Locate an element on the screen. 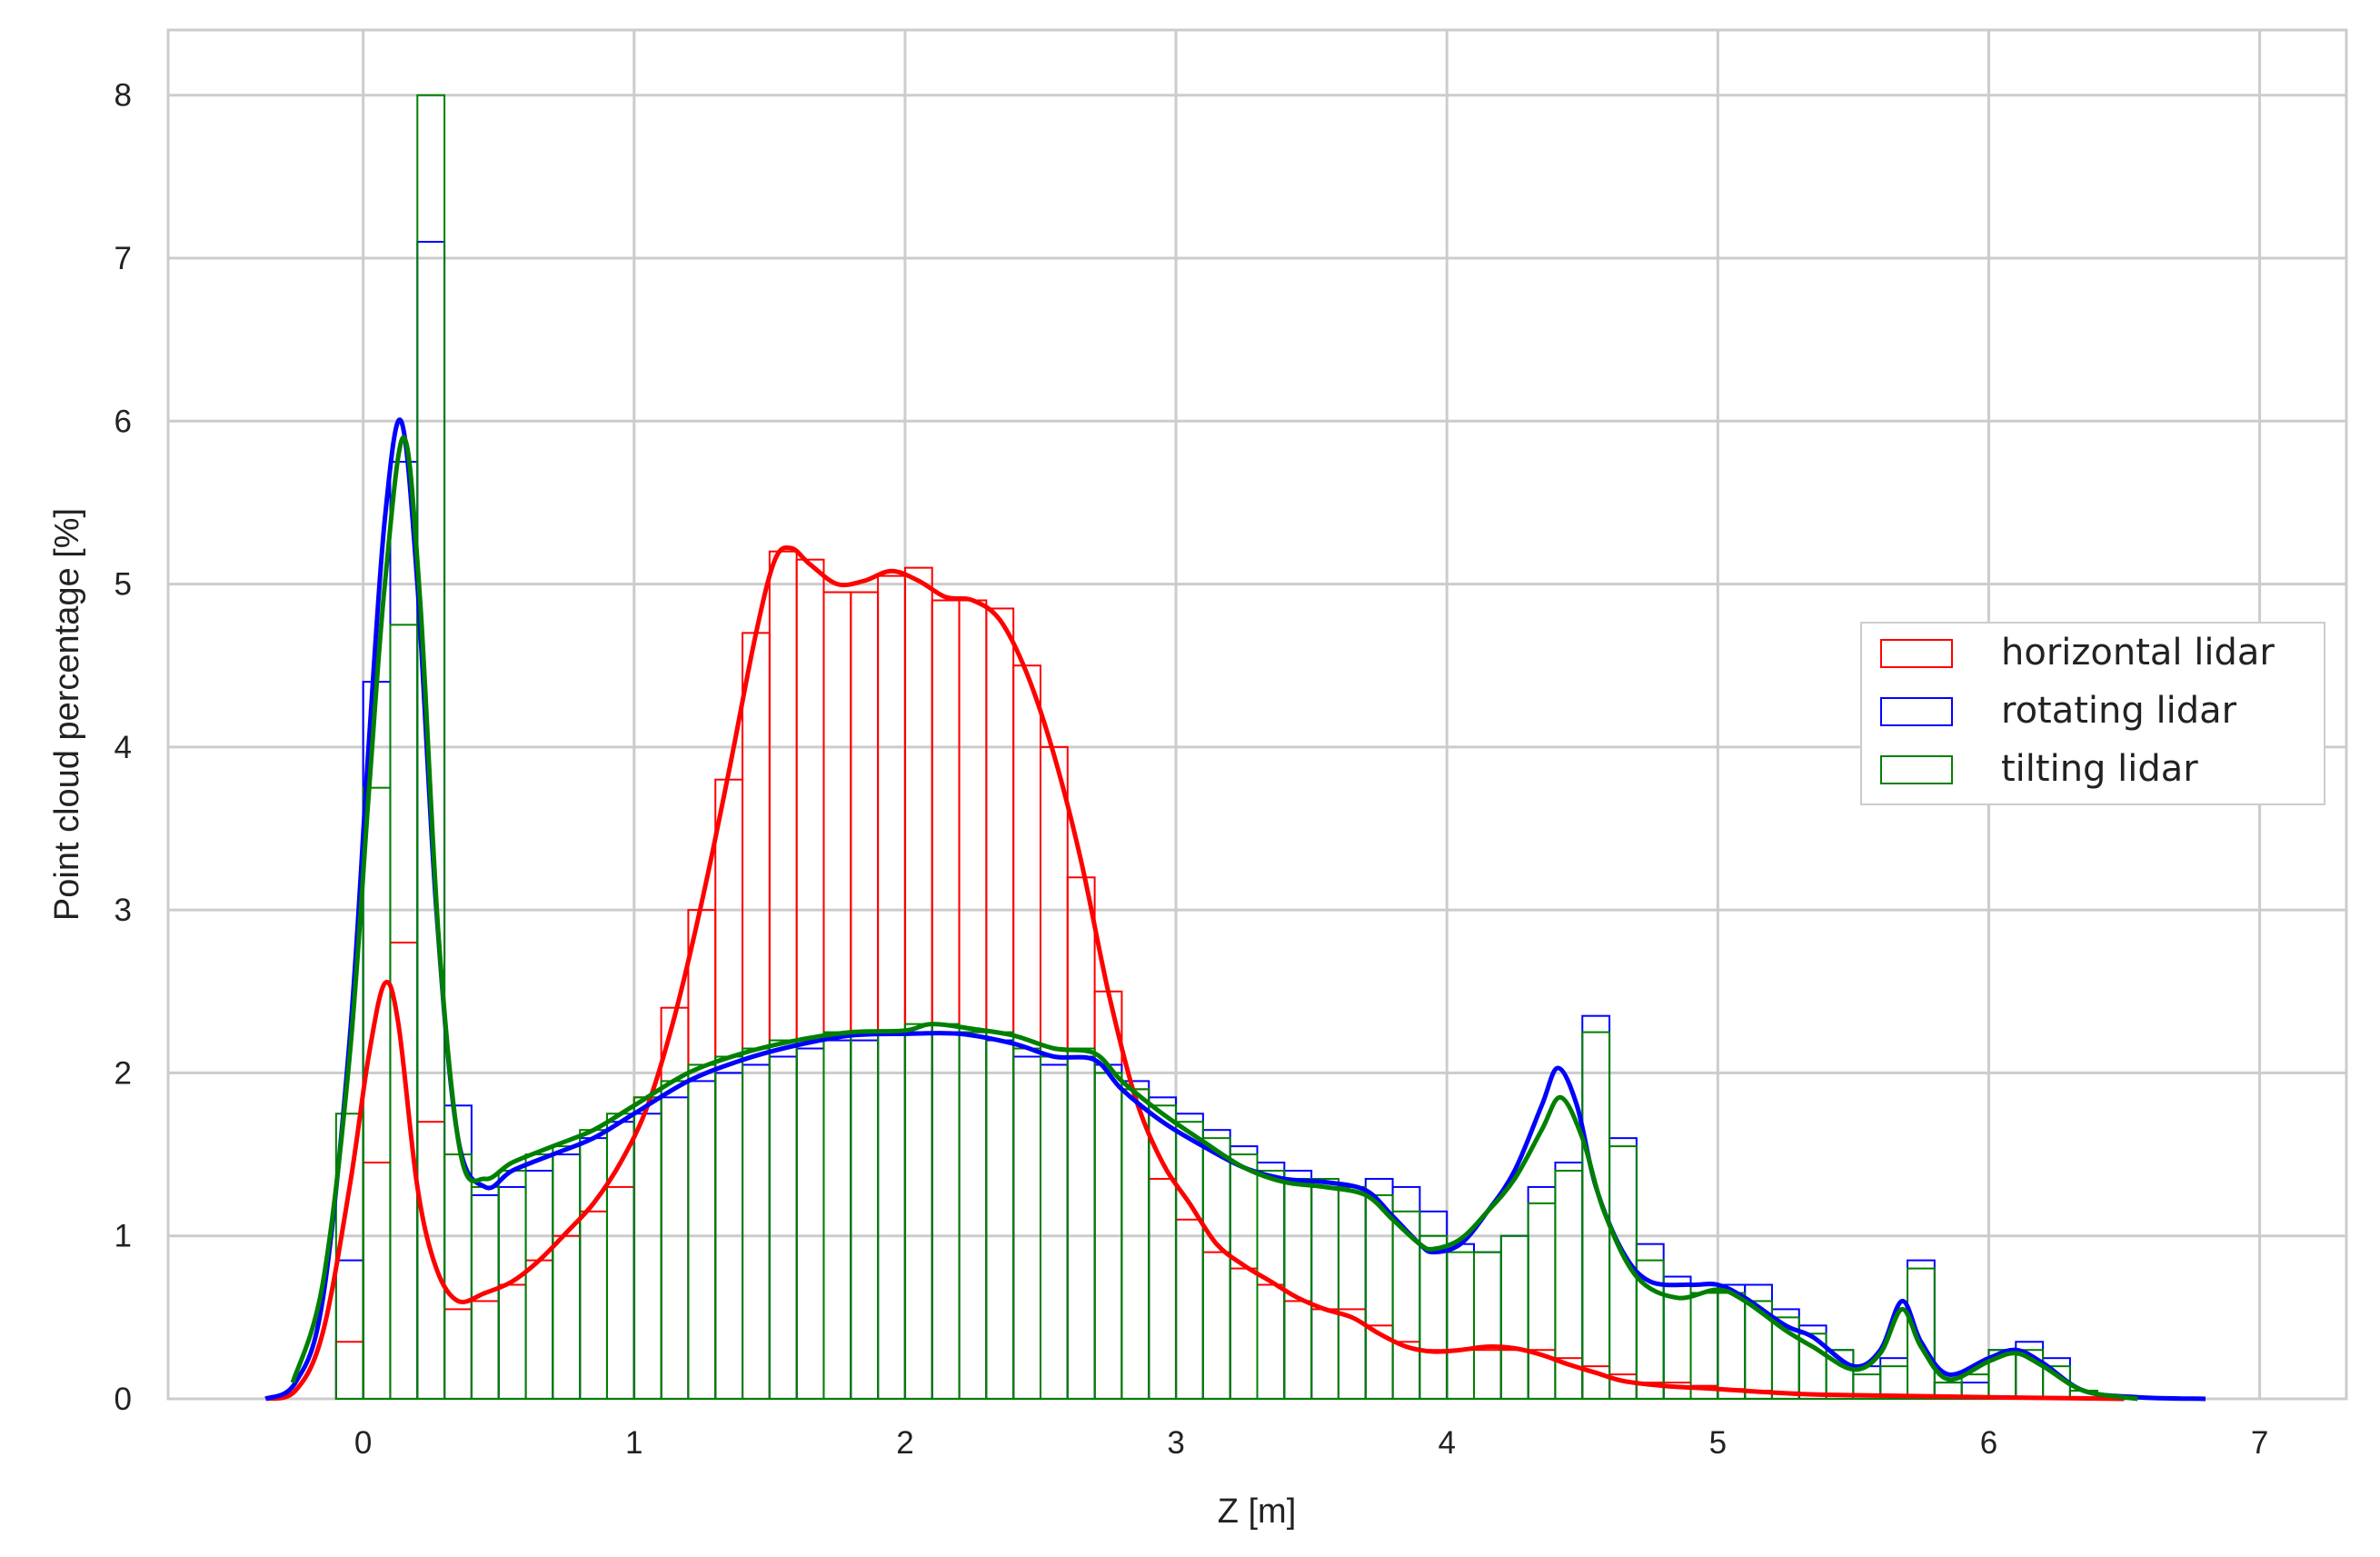 The height and width of the screenshot is (1557, 2380). y-tick-label: 8 is located at coordinates (123, 96).